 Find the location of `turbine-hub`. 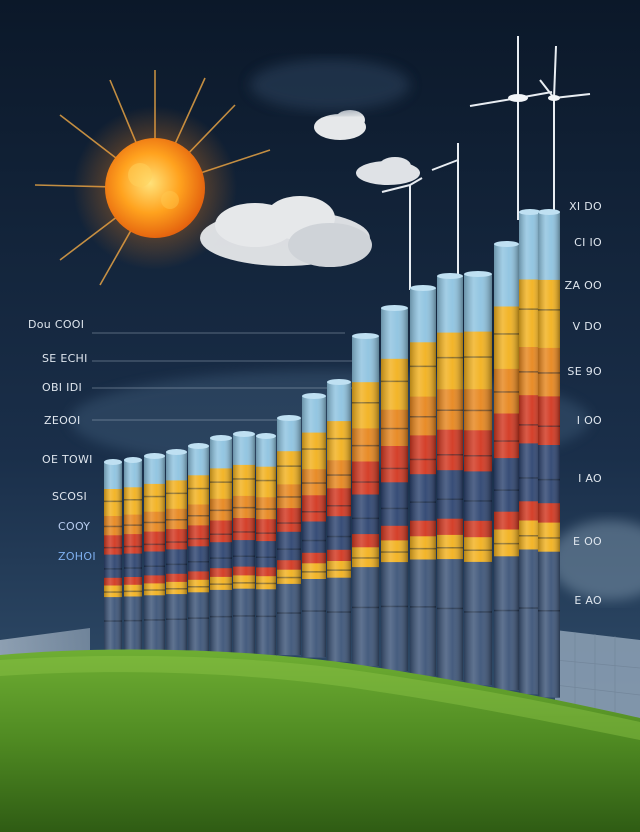

turbine-hub is located at coordinates (534, 98).